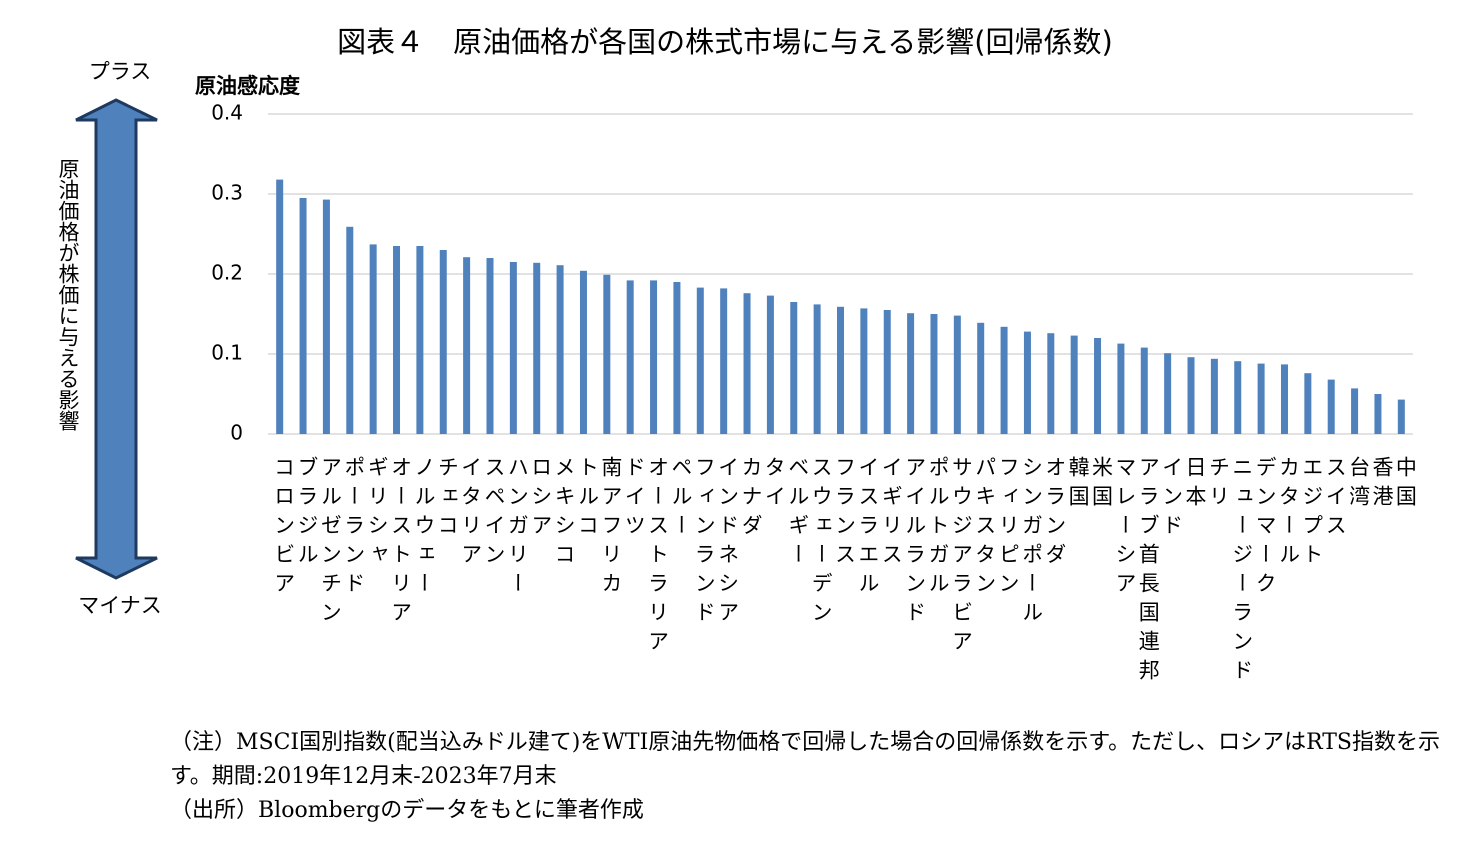  I want to click on x-tick-label: メキシコ, so click(564, 514).